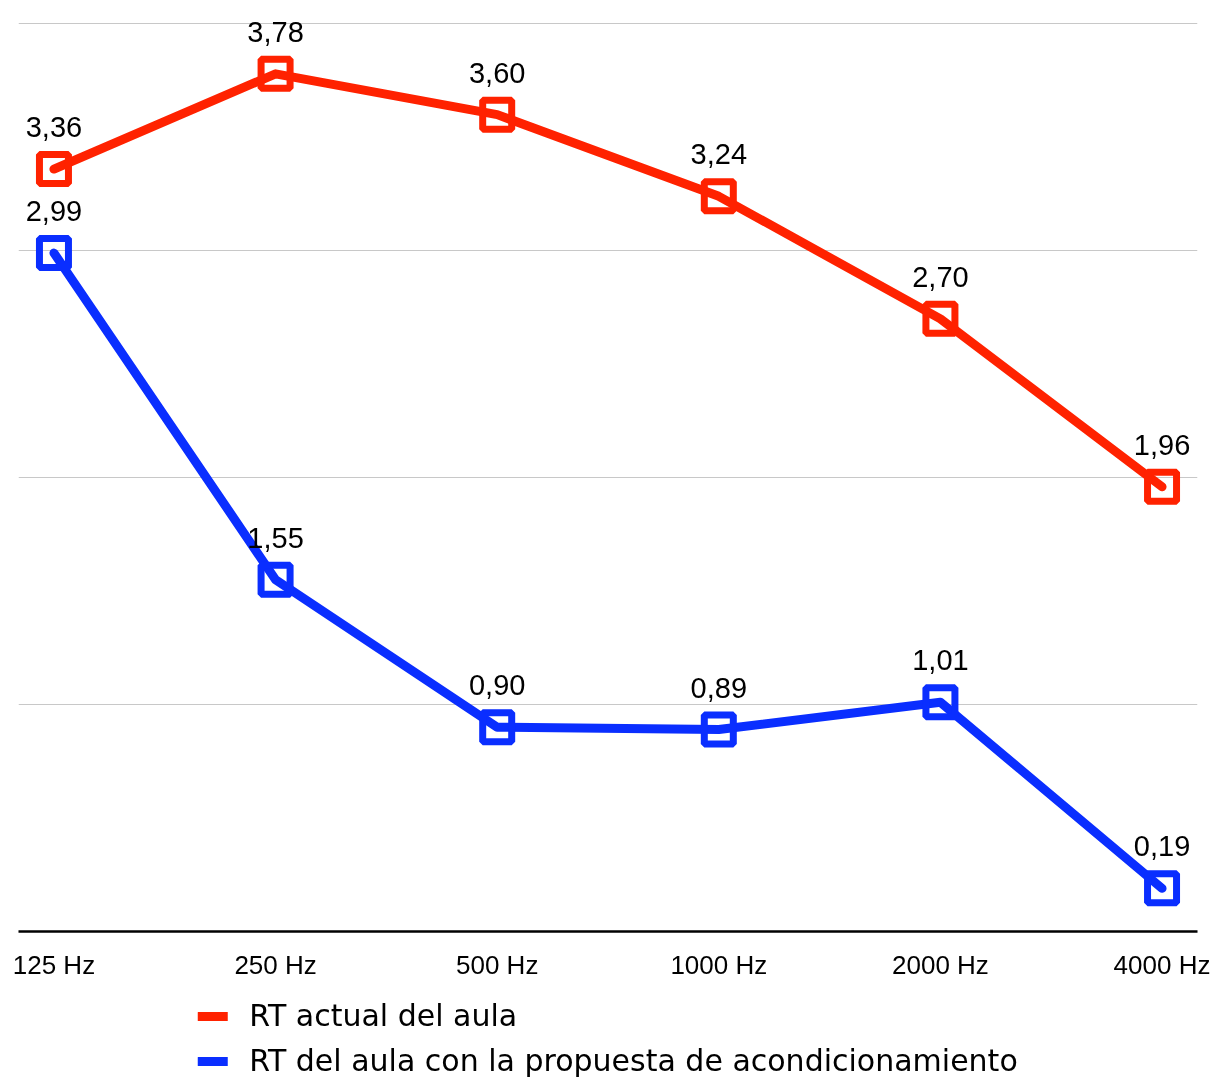 This screenshot has width=1225, height=1086. I want to click on x-tick-label: 1000 Hz, so click(719, 964).